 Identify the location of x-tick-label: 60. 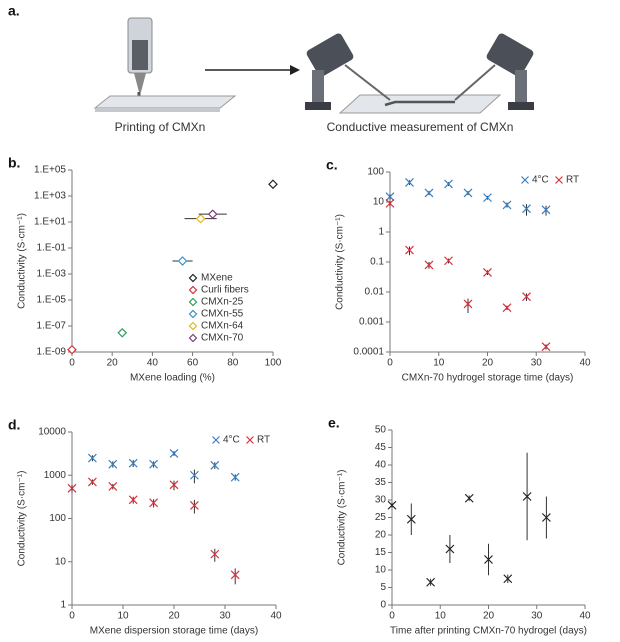
(193, 363).